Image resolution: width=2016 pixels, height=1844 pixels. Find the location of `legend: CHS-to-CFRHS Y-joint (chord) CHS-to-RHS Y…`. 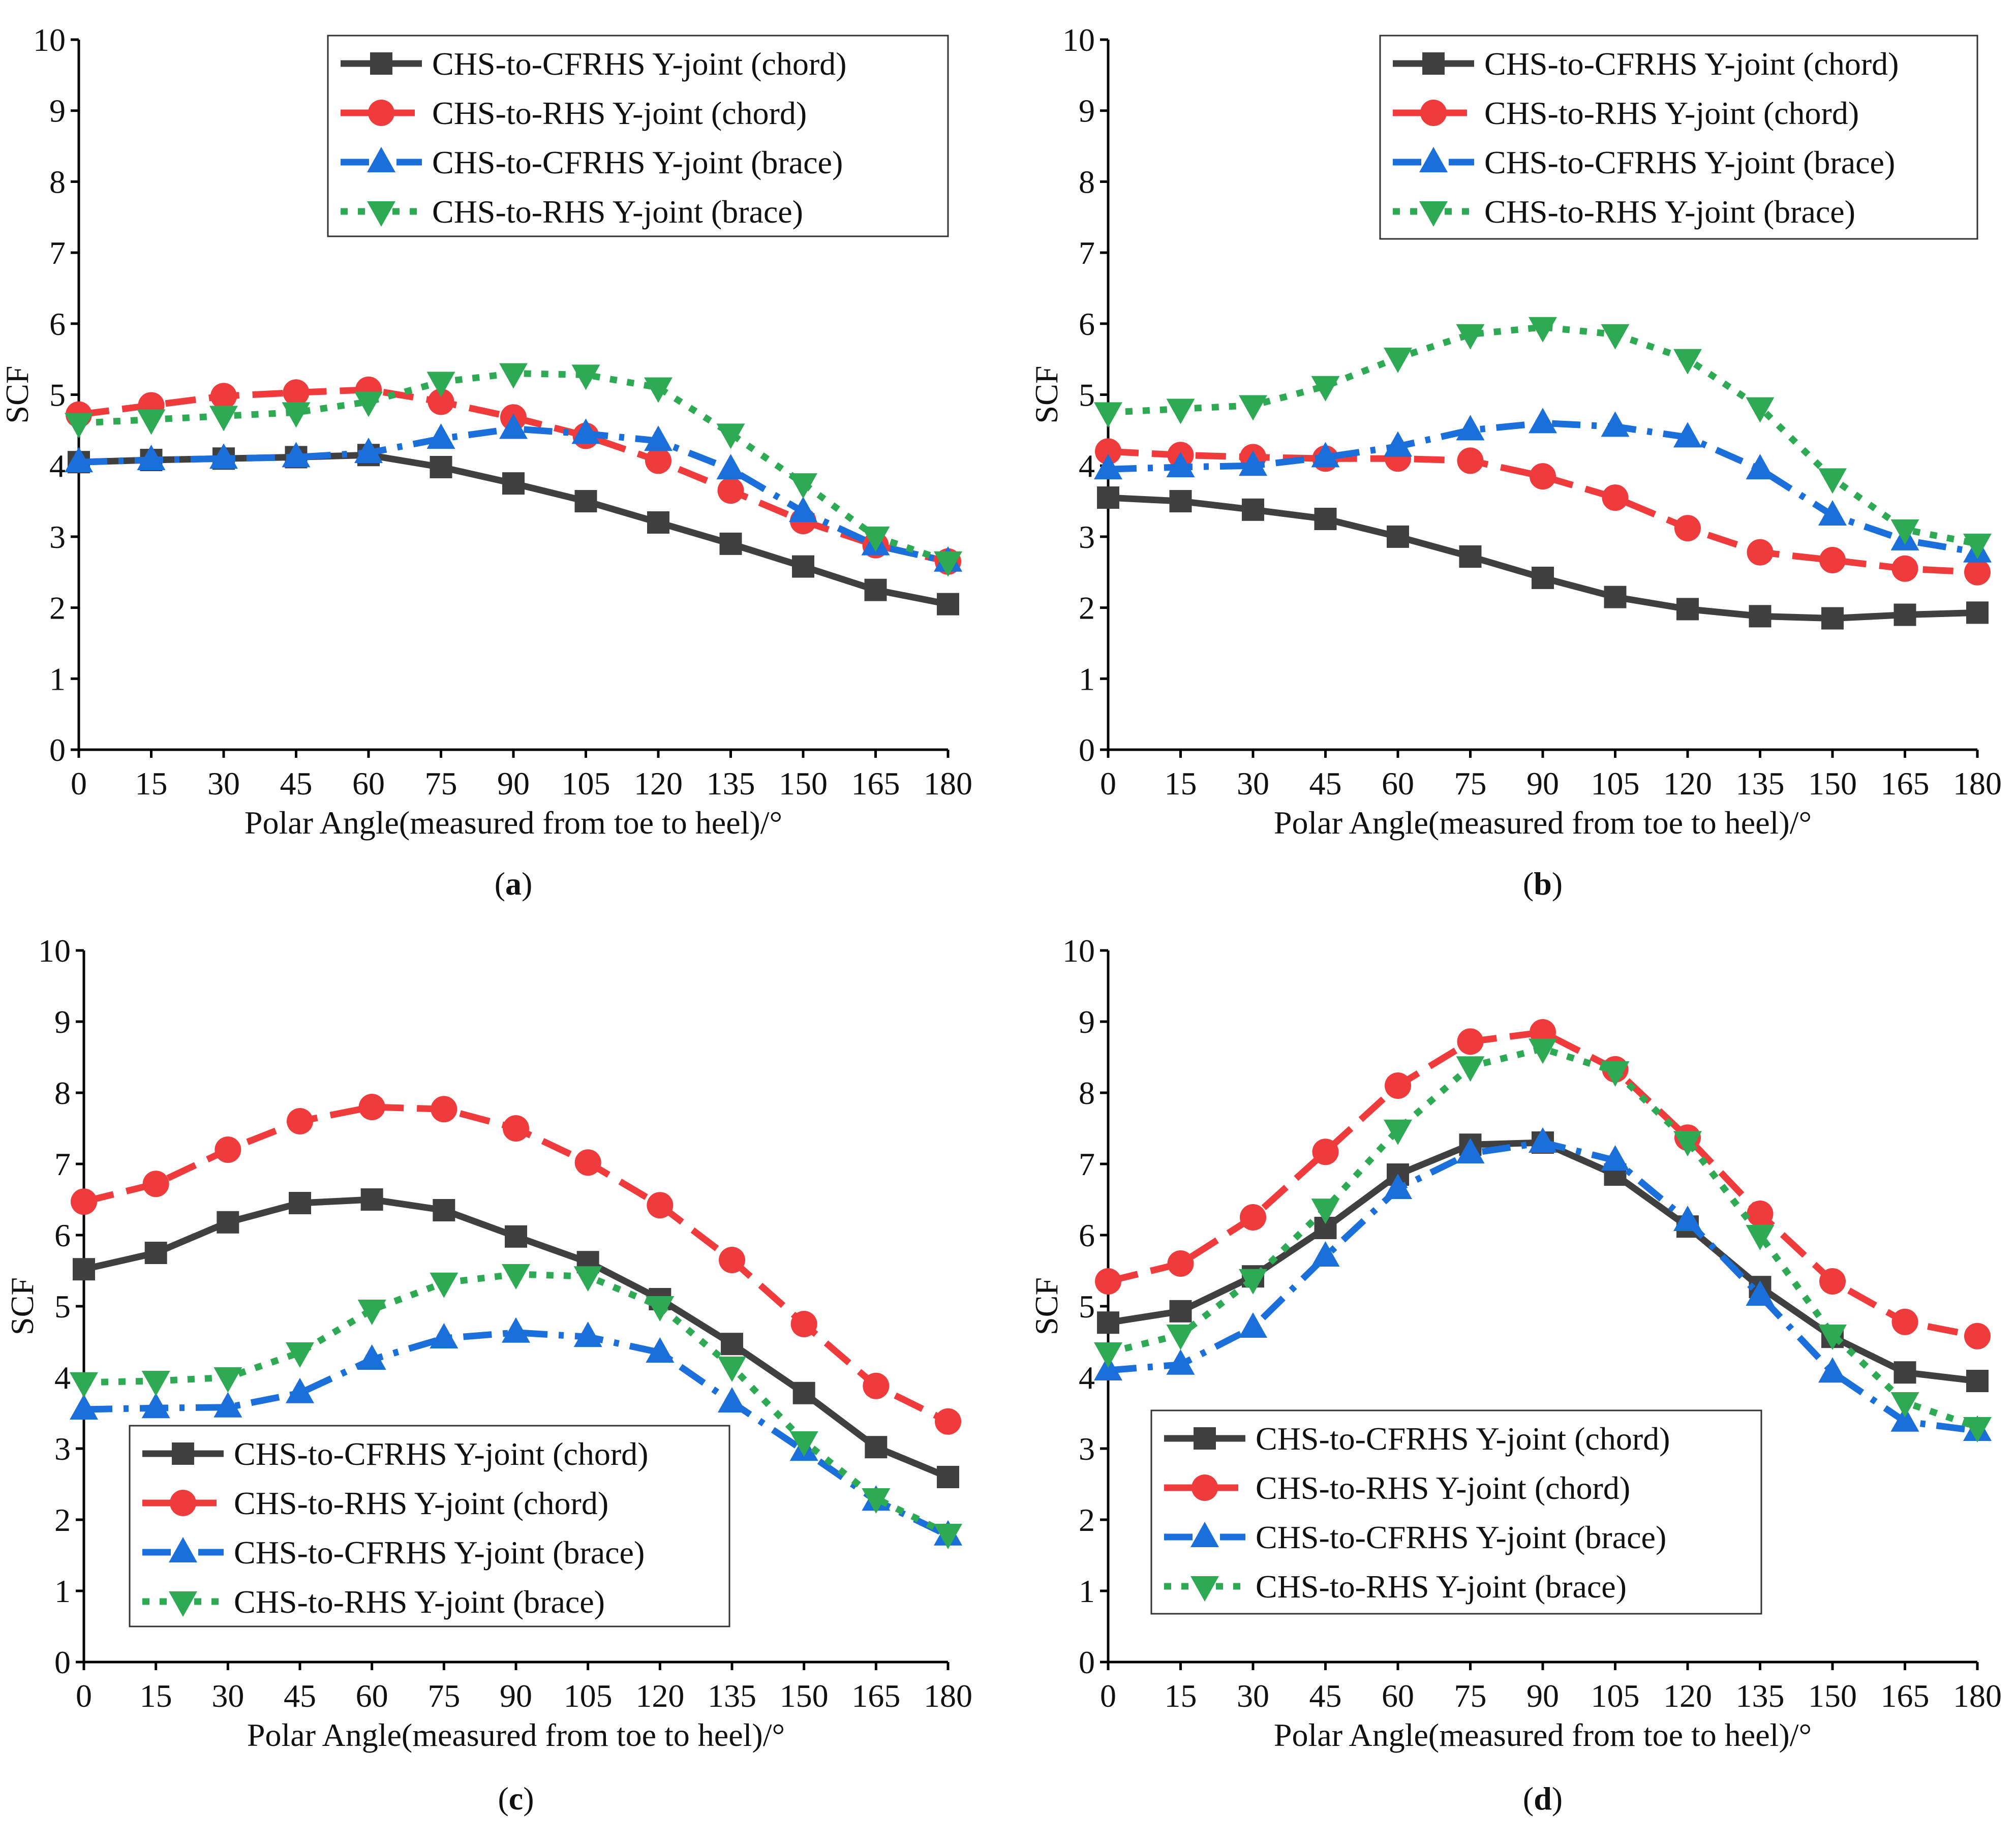

legend: CHS-to-CFRHS Y-joint (chord) CHS-to-RHS Y… is located at coordinates (429, 1526).